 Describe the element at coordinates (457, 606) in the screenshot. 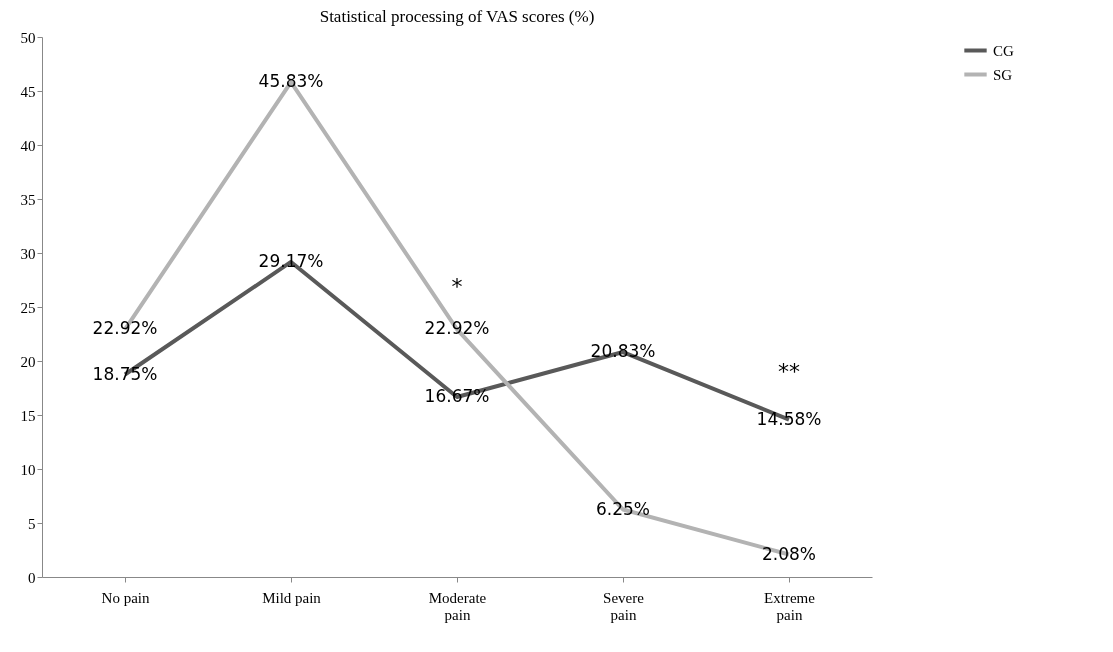

I see `x-tick-label: Moderate pain` at that location.